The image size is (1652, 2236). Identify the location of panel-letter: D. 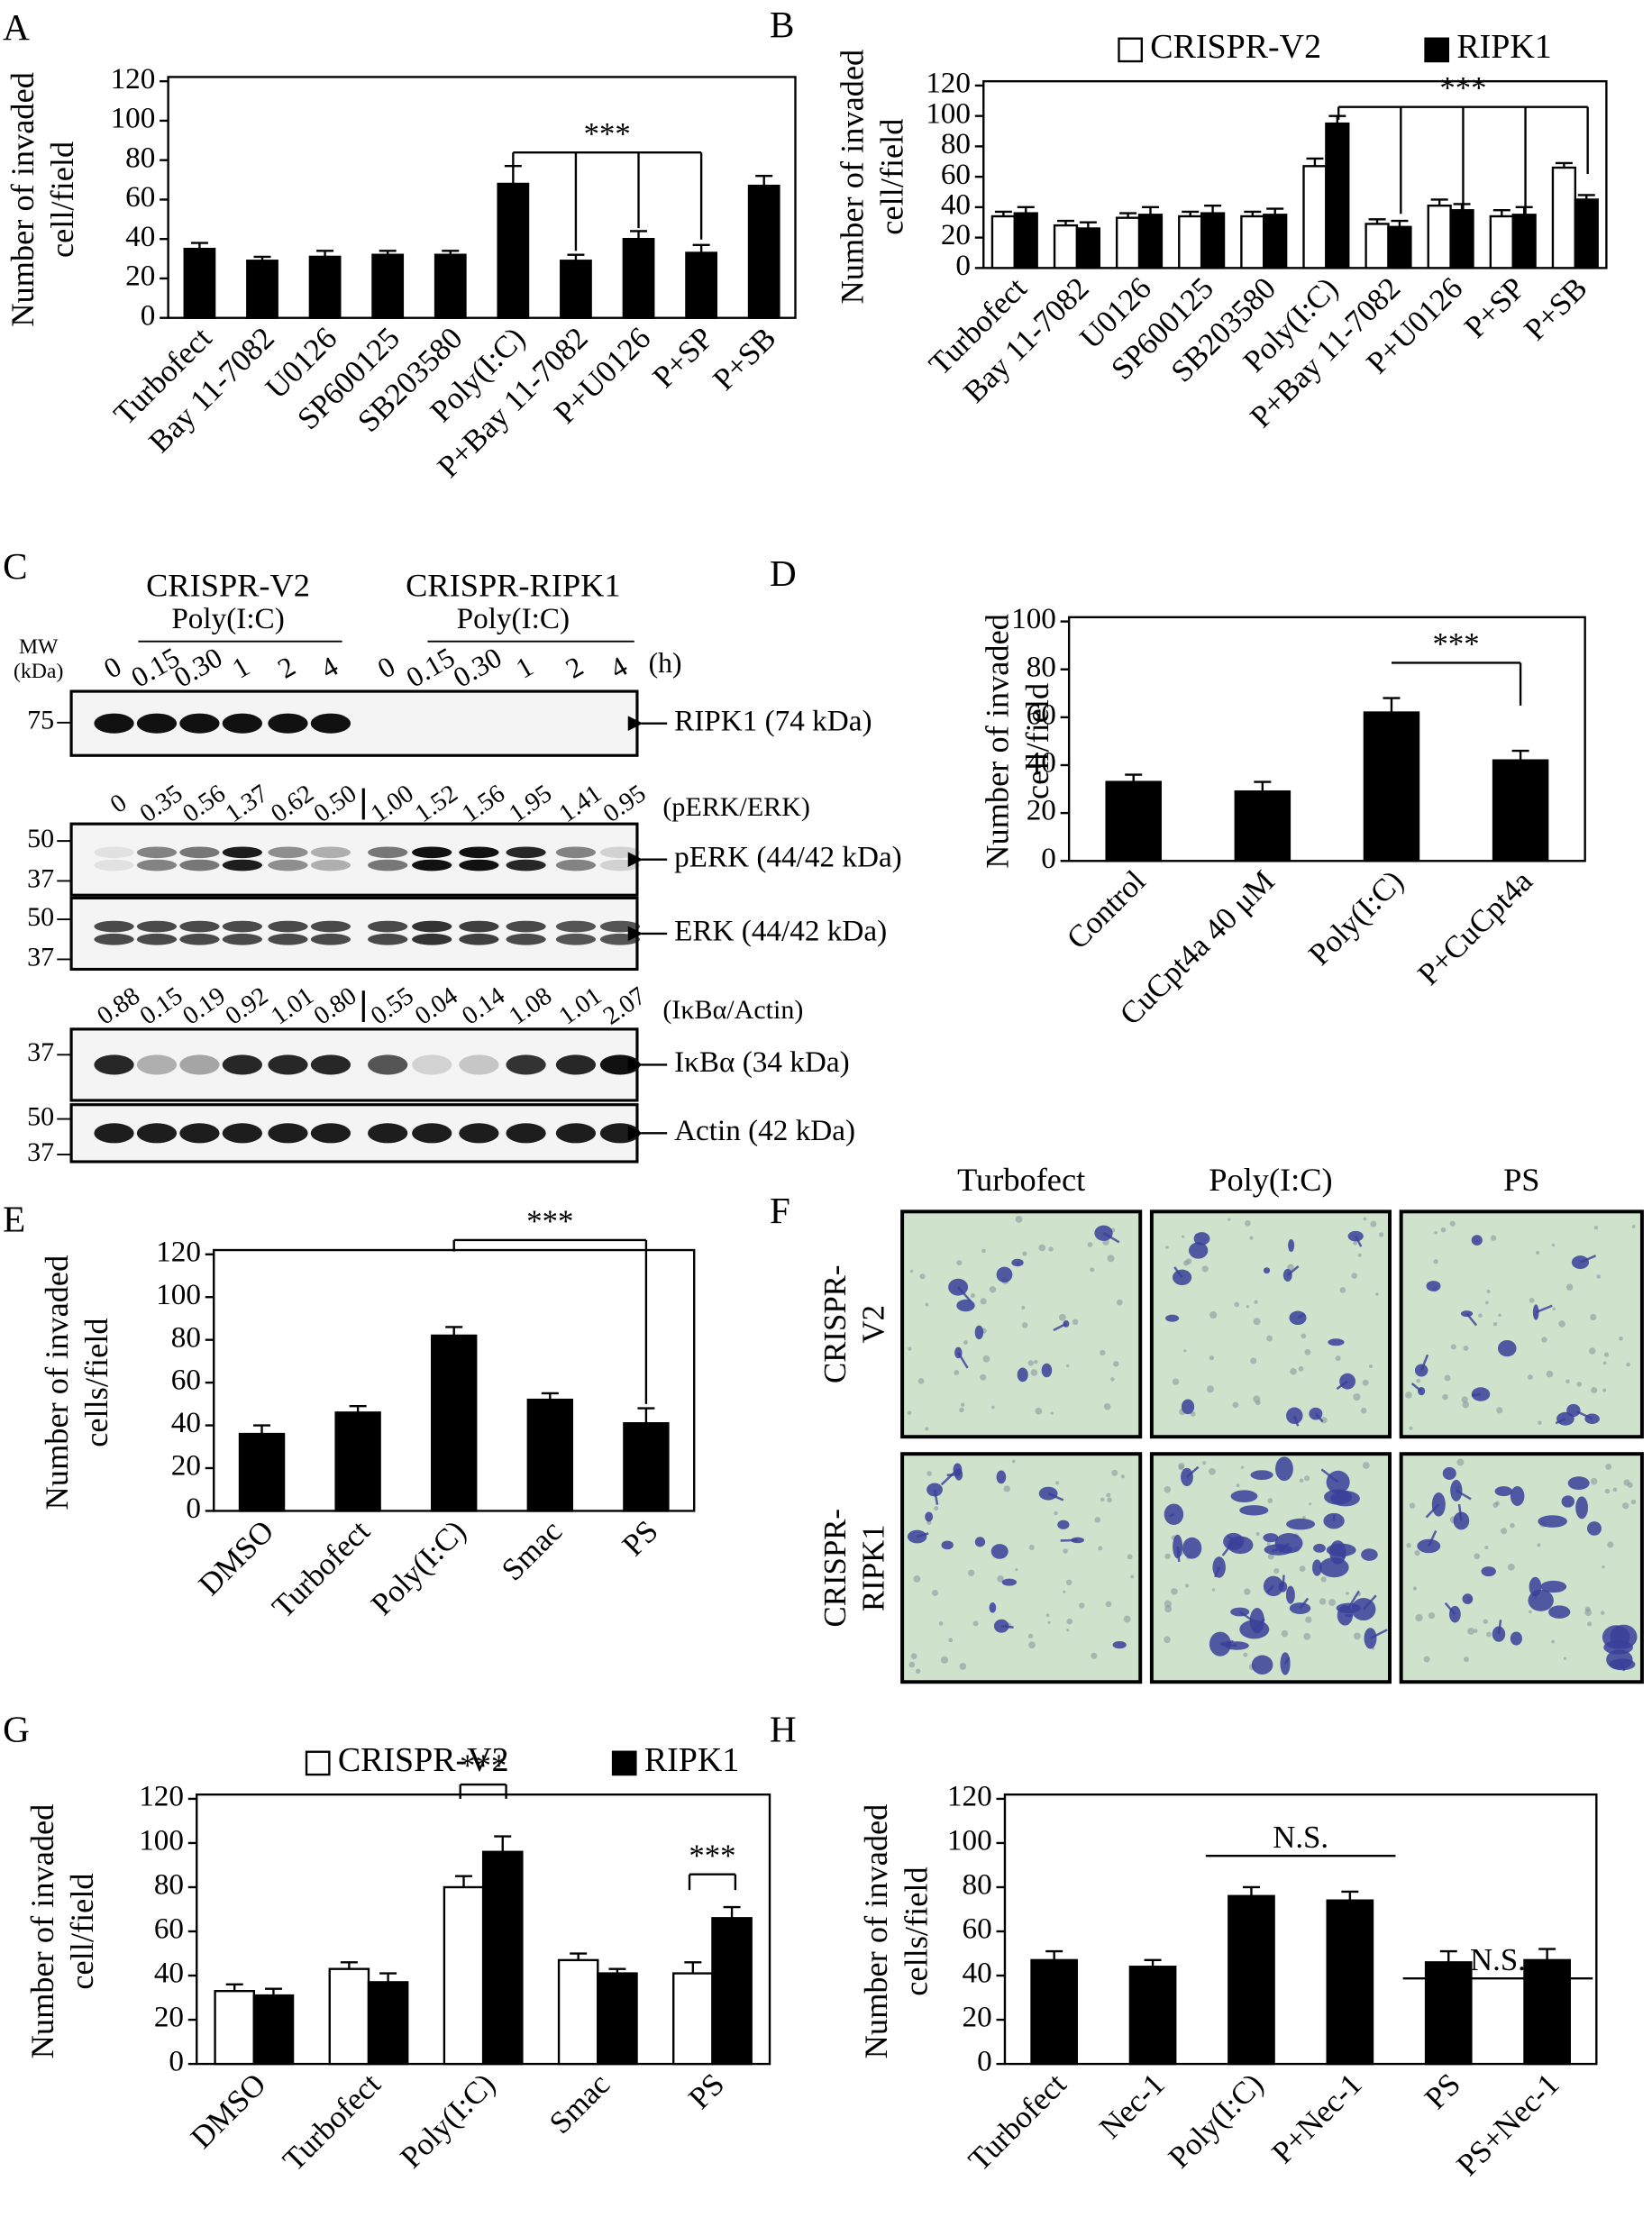
(784, 573).